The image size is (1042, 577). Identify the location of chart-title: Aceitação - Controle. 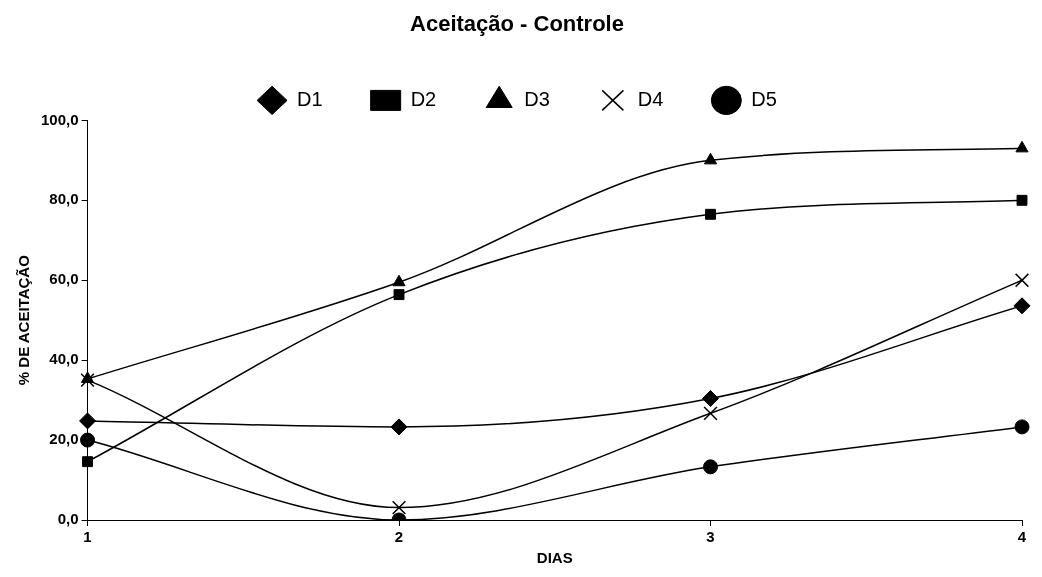
(517, 24).